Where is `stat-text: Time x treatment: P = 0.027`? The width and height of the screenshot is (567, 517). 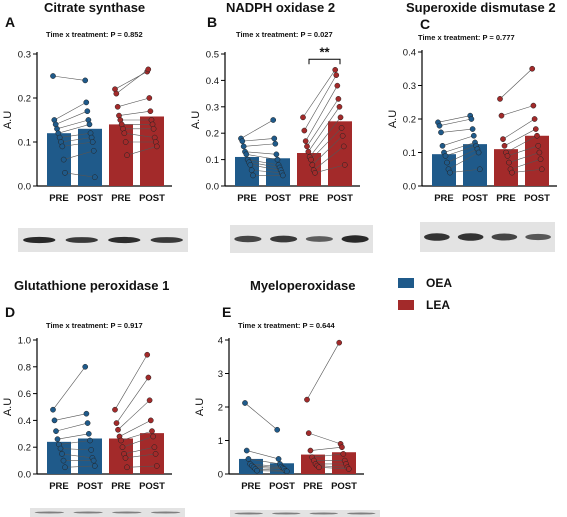 stat-text: Time x treatment: P = 0.027 is located at coordinates (284, 34).